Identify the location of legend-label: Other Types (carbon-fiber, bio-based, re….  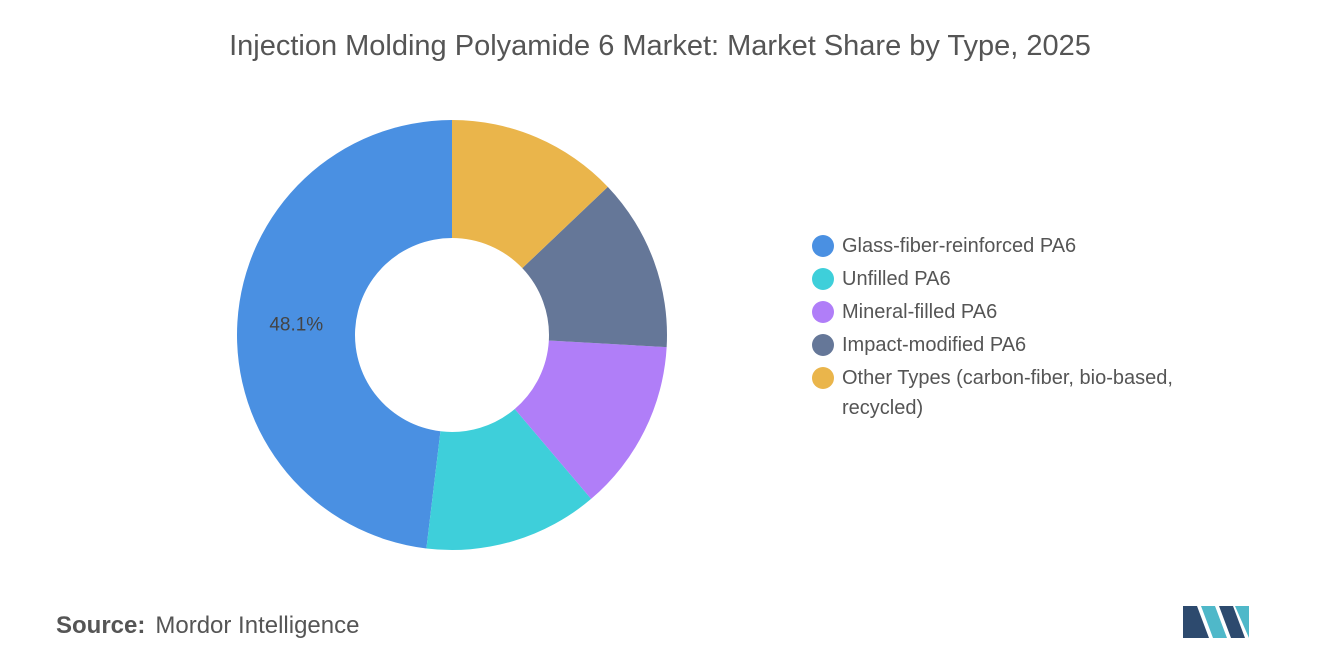
(1007, 393).